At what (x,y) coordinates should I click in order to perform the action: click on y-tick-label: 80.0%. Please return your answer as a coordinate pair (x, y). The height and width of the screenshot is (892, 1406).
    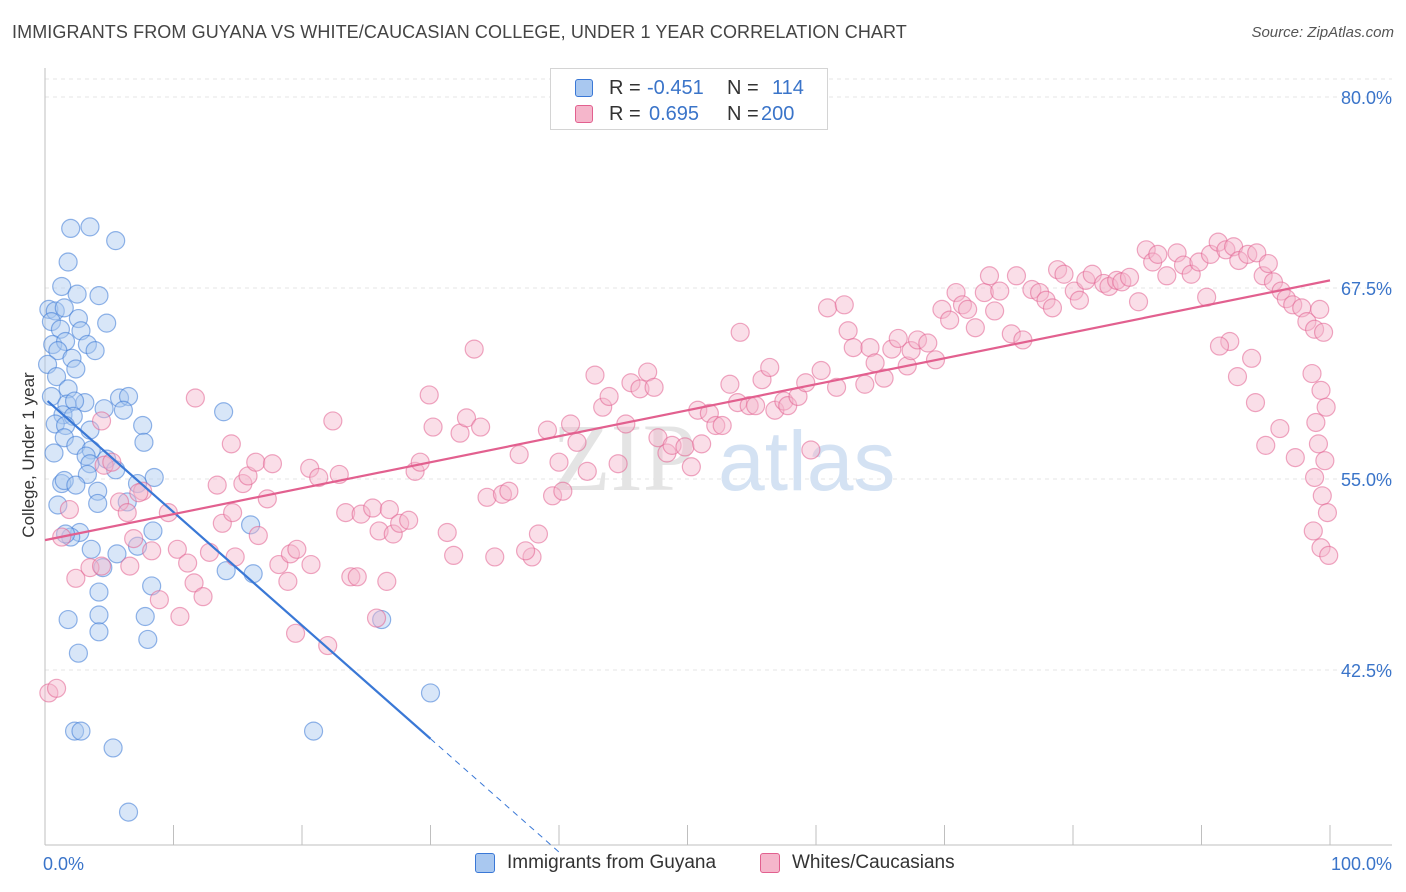
    Looking at the image, I should click on (1366, 98).